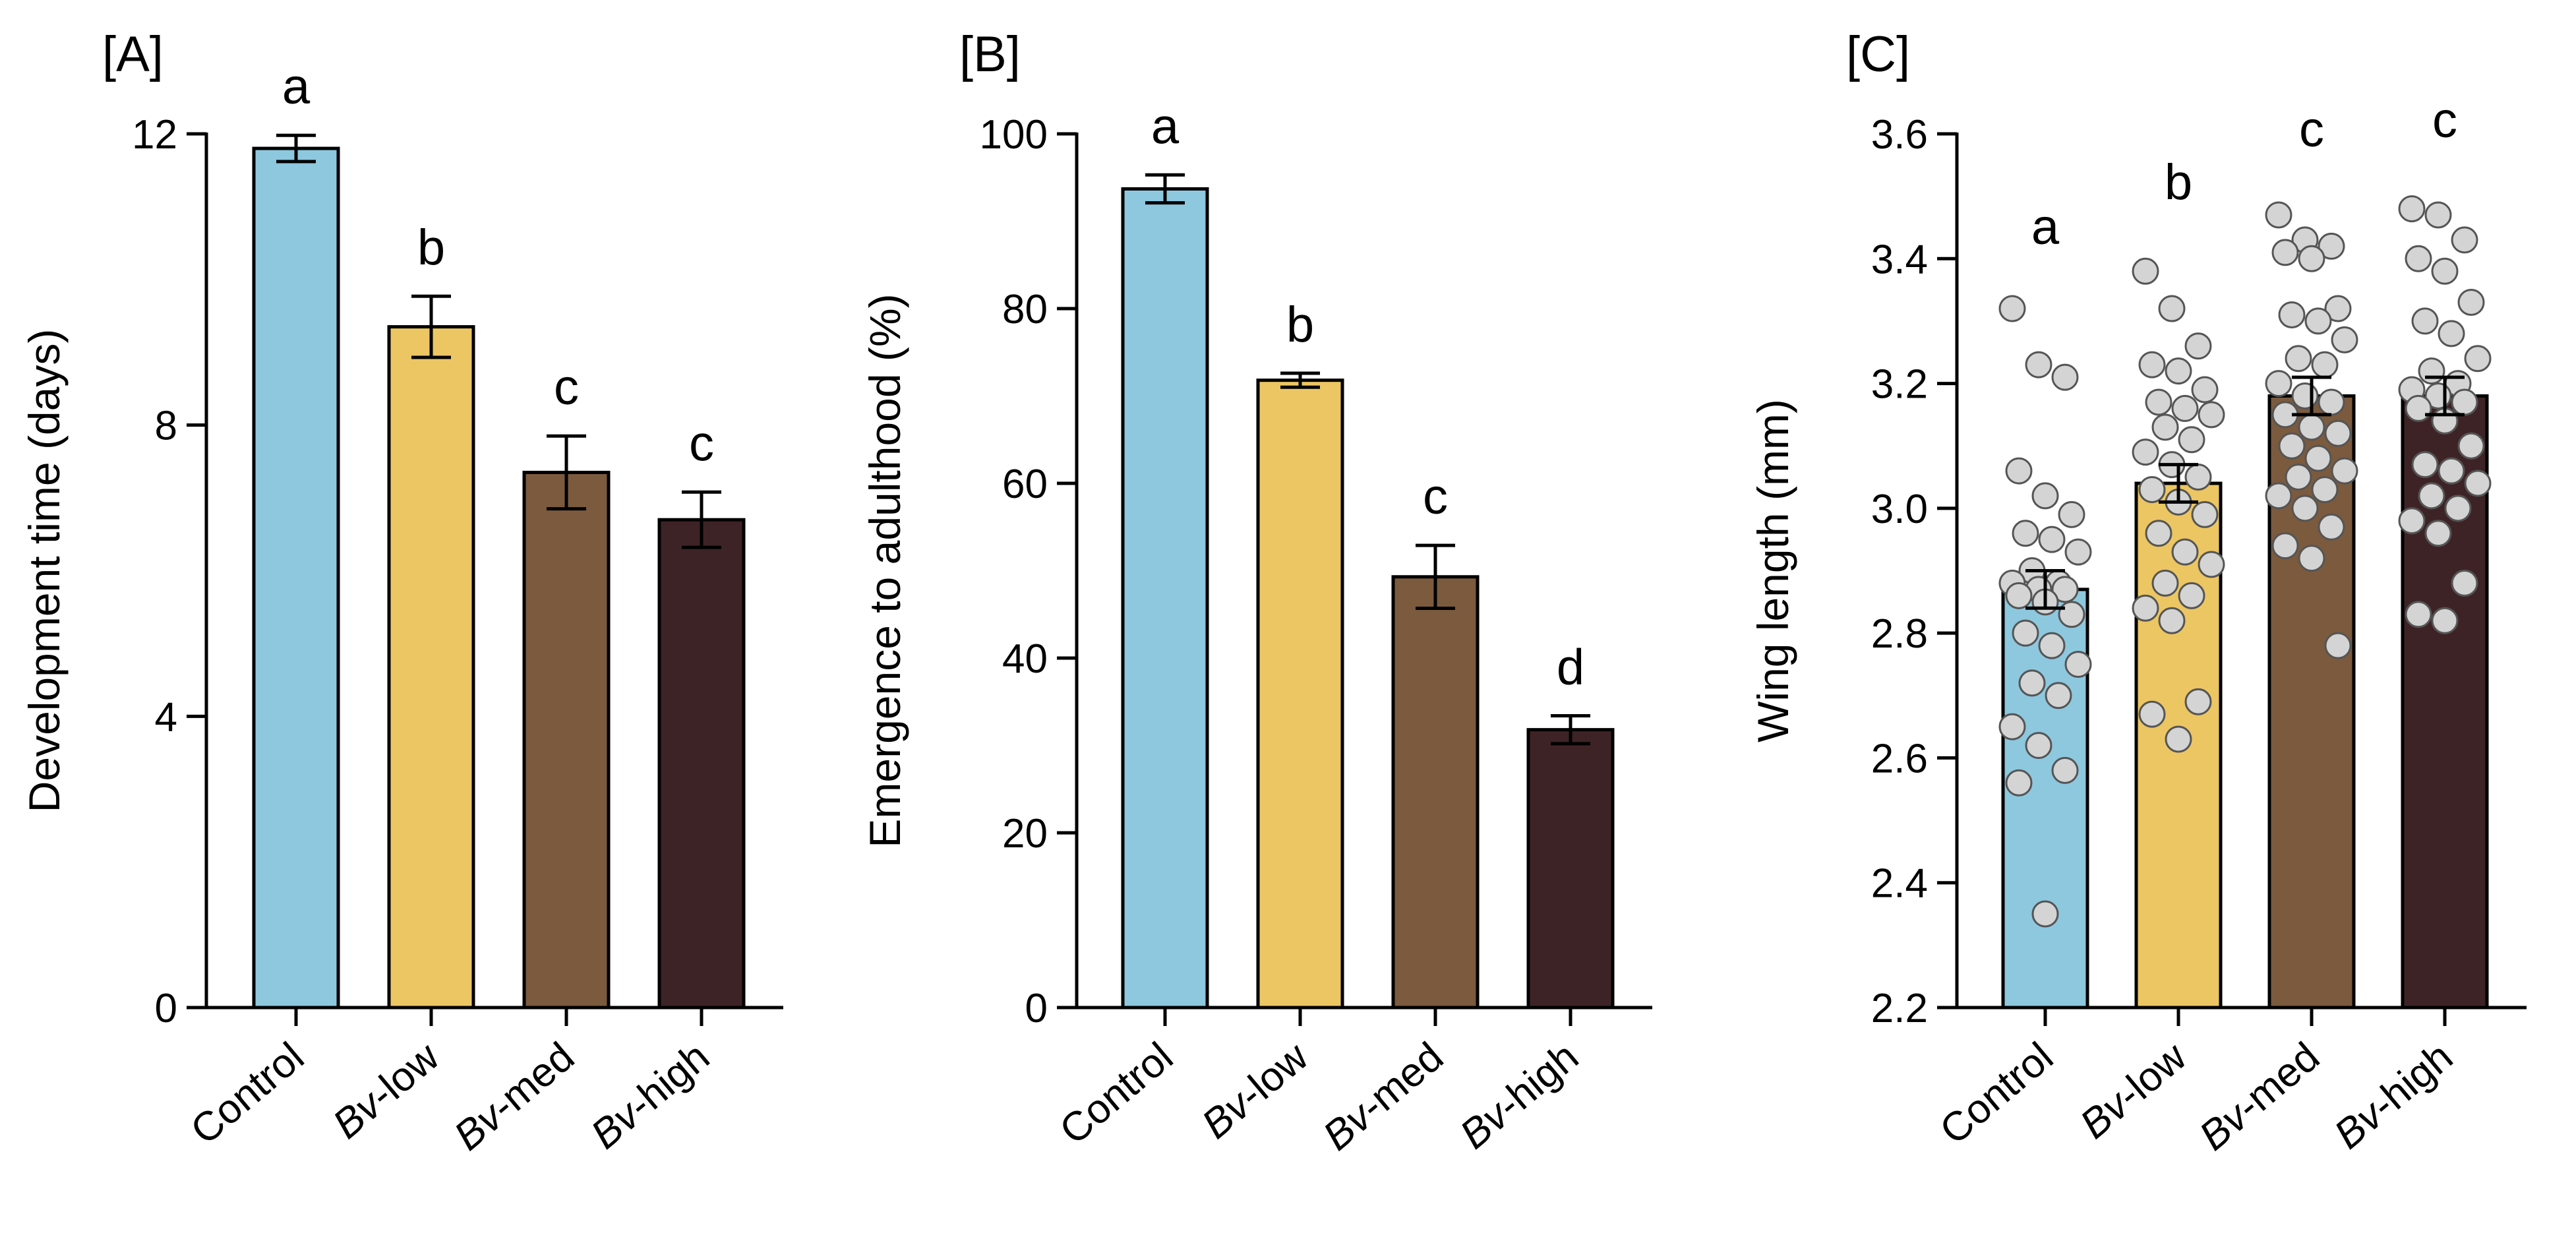 This screenshot has height=1239, width=2576. I want to click on panel-c-ytick-label-2.8: 2.8, so click(1899, 634).